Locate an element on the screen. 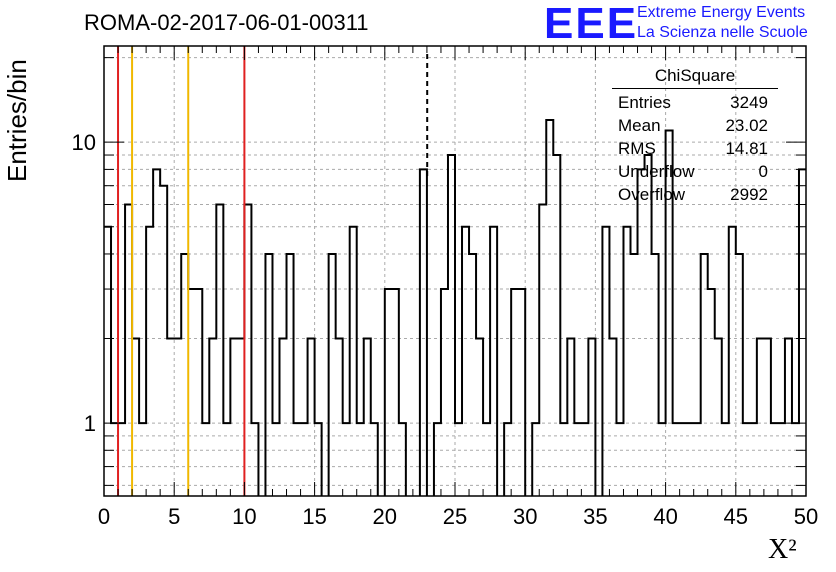 The image size is (836, 572). x-tick-label: 45 is located at coordinates (736, 516).